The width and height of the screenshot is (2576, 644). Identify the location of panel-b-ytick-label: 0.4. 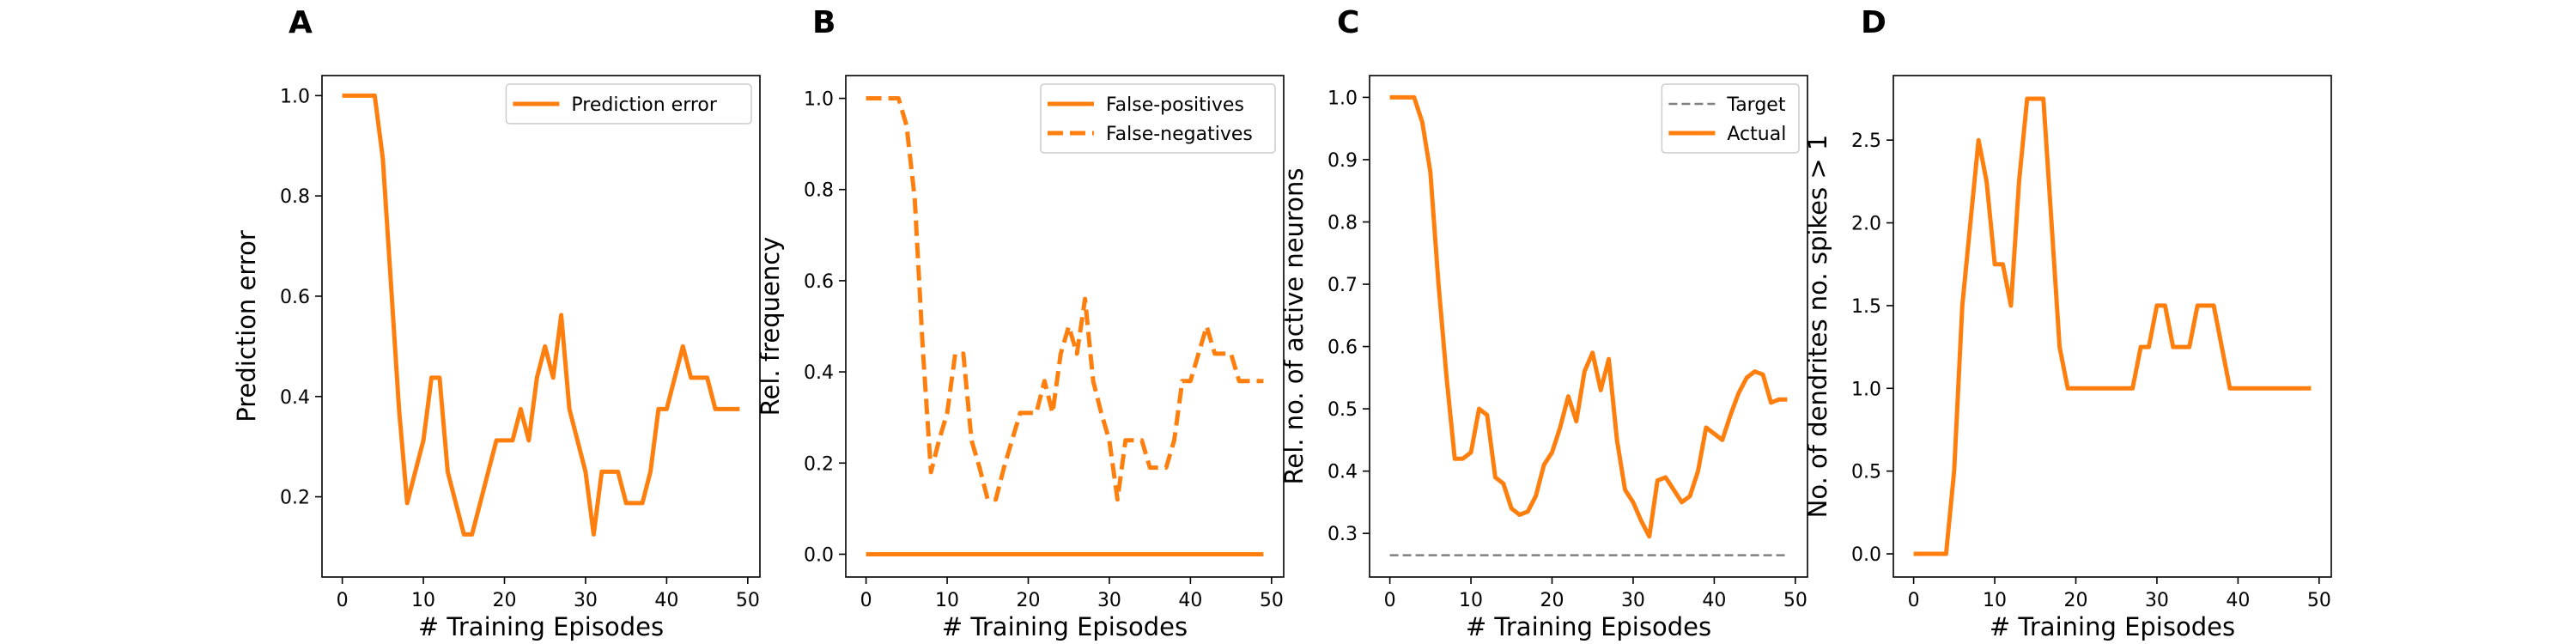
(819, 373).